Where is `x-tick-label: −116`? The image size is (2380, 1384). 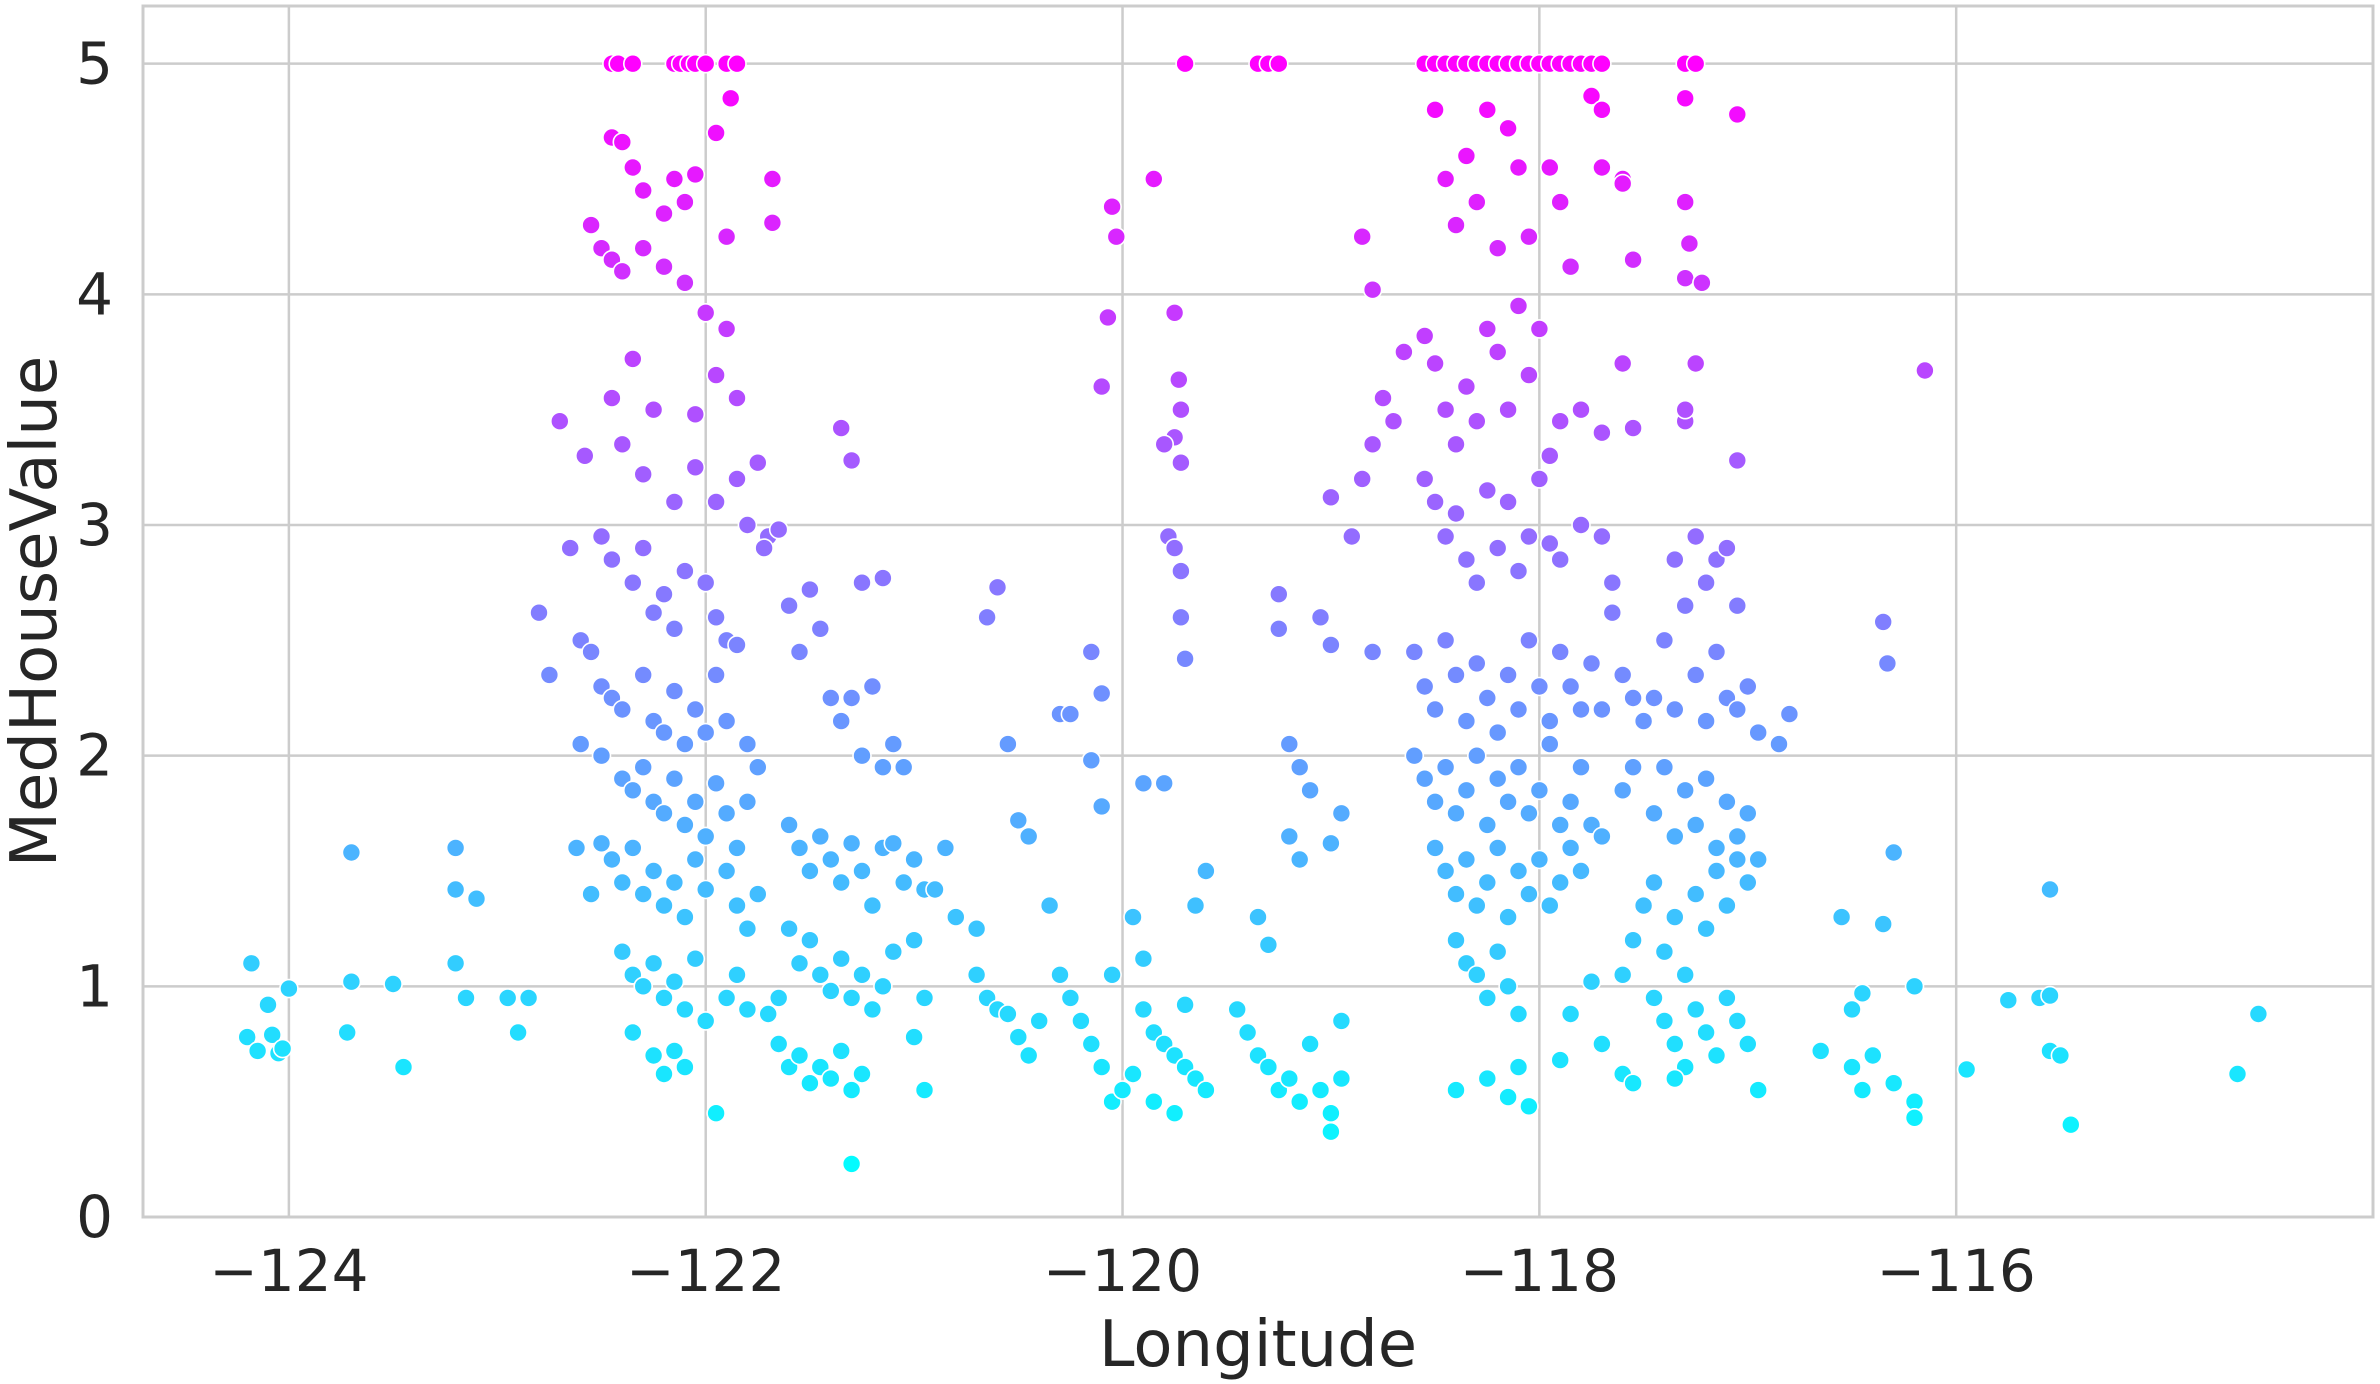 x-tick-label: −116 is located at coordinates (1956, 1271).